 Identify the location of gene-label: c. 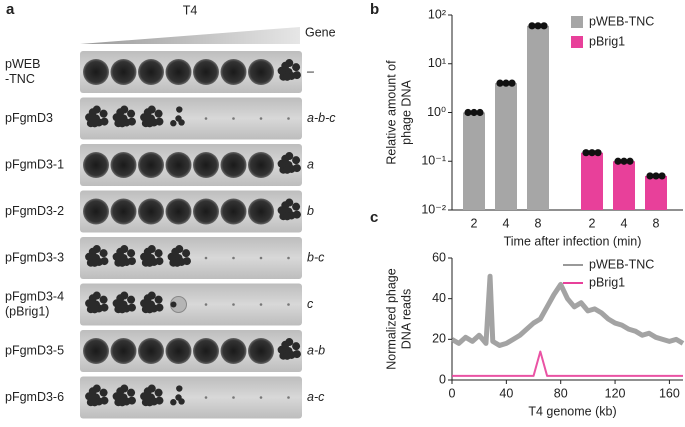
(310, 304).